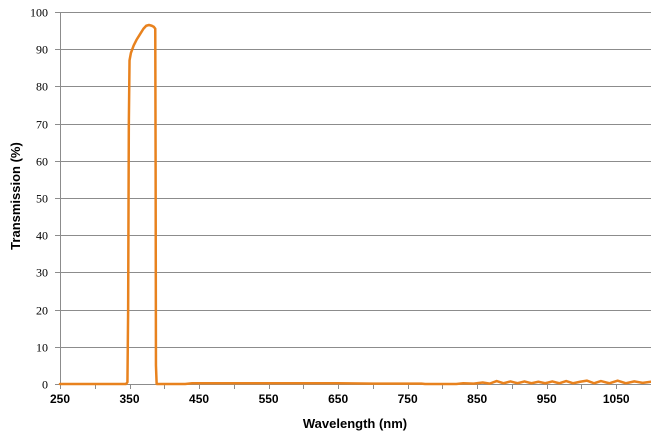 The height and width of the screenshot is (437, 651). I want to click on y-tick-label: 20, so click(42, 311).